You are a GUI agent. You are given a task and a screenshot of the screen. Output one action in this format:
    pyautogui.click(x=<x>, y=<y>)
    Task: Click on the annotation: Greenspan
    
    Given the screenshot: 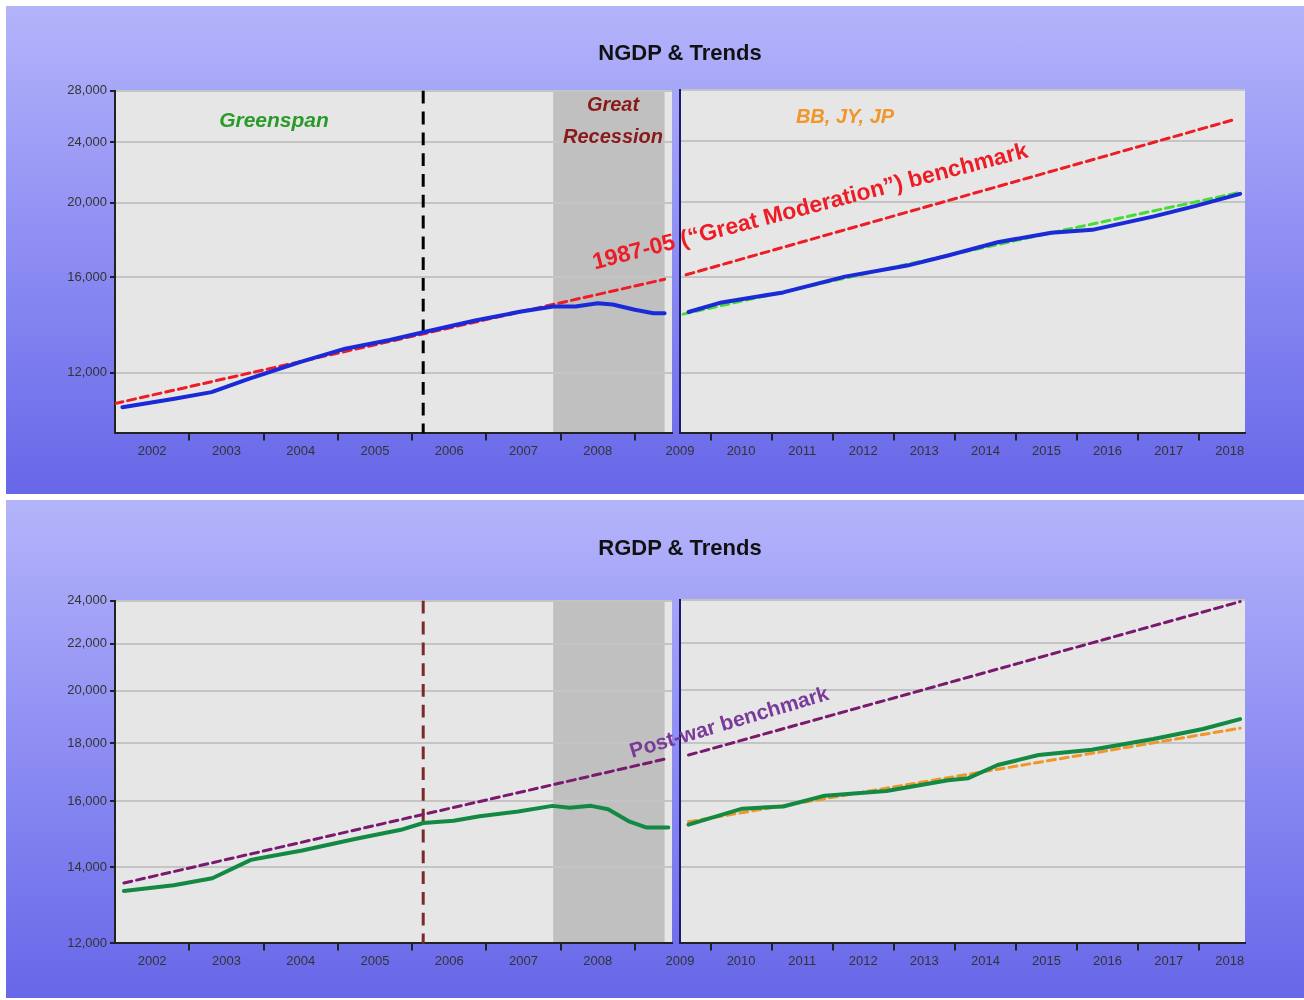 What is the action you would take?
    pyautogui.click(x=274, y=120)
    